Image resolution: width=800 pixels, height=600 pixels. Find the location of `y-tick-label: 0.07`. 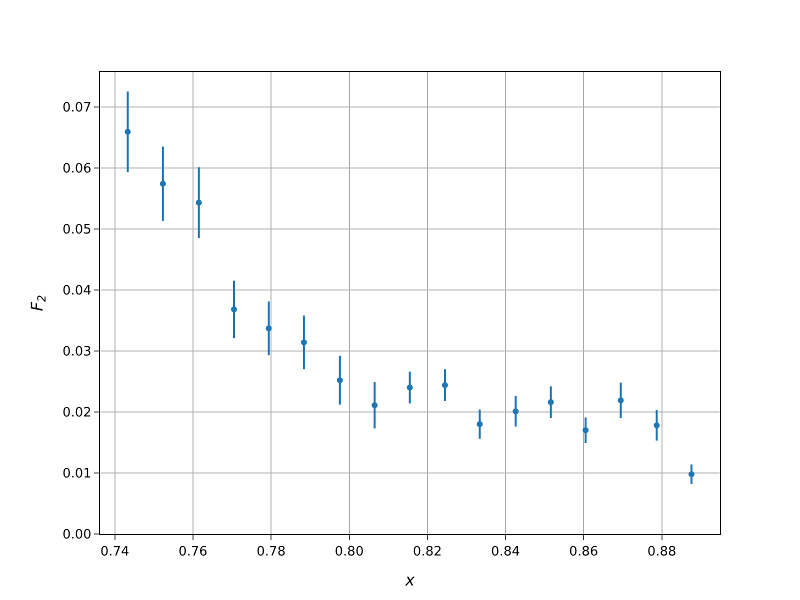

y-tick-label: 0.07 is located at coordinates (77, 108).